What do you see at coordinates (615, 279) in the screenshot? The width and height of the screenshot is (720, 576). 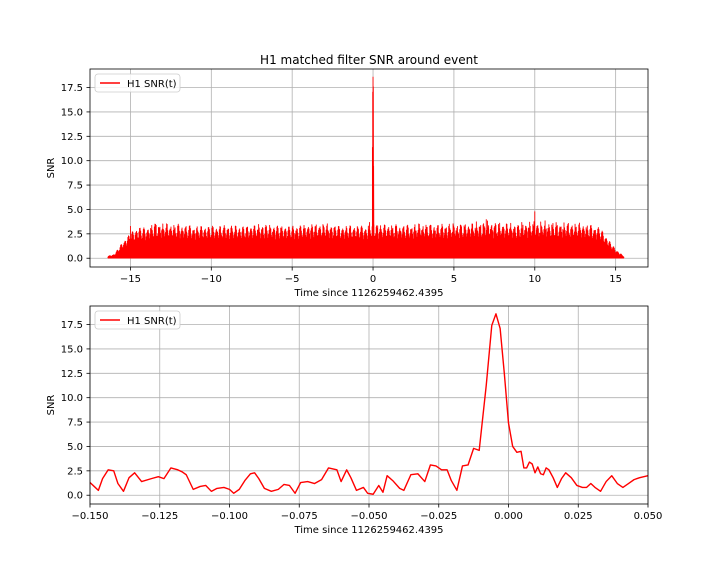 I see `x-tick-label: 15` at bounding box center [615, 279].